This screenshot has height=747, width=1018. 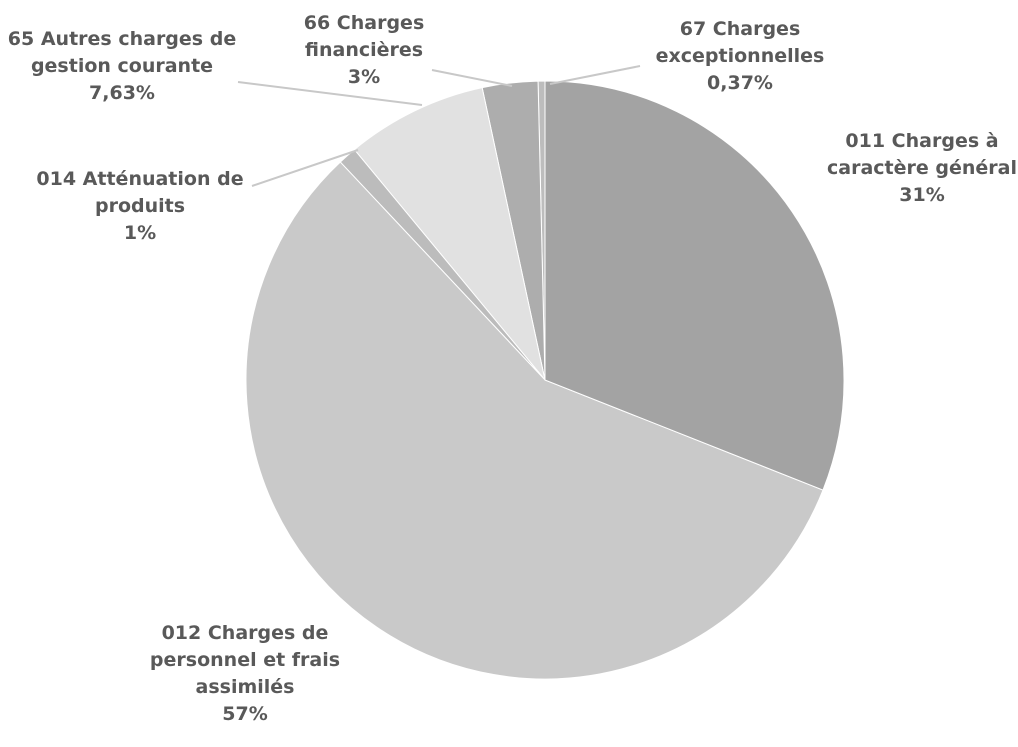 What do you see at coordinates (140, 233) in the screenshot?
I see `slice-percent: 1%` at bounding box center [140, 233].